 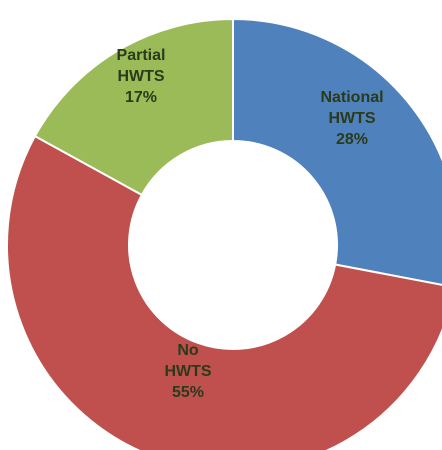 I want to click on slice-label-1-line-1: HWTS, so click(x=187, y=371).